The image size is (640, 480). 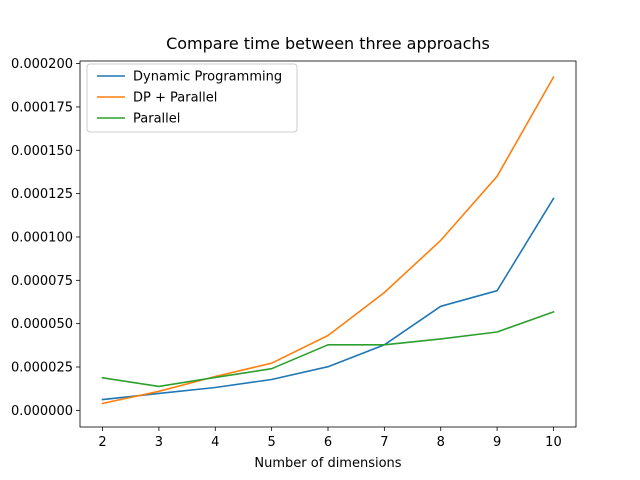 I want to click on x-axis-label: Number of dimensions, so click(x=327, y=463).